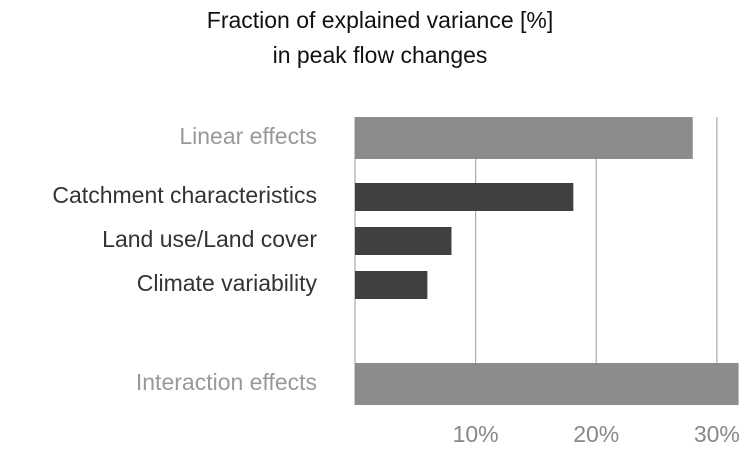 The image size is (744, 450). I want to click on chart-title: in peak flow changes, so click(380, 55).